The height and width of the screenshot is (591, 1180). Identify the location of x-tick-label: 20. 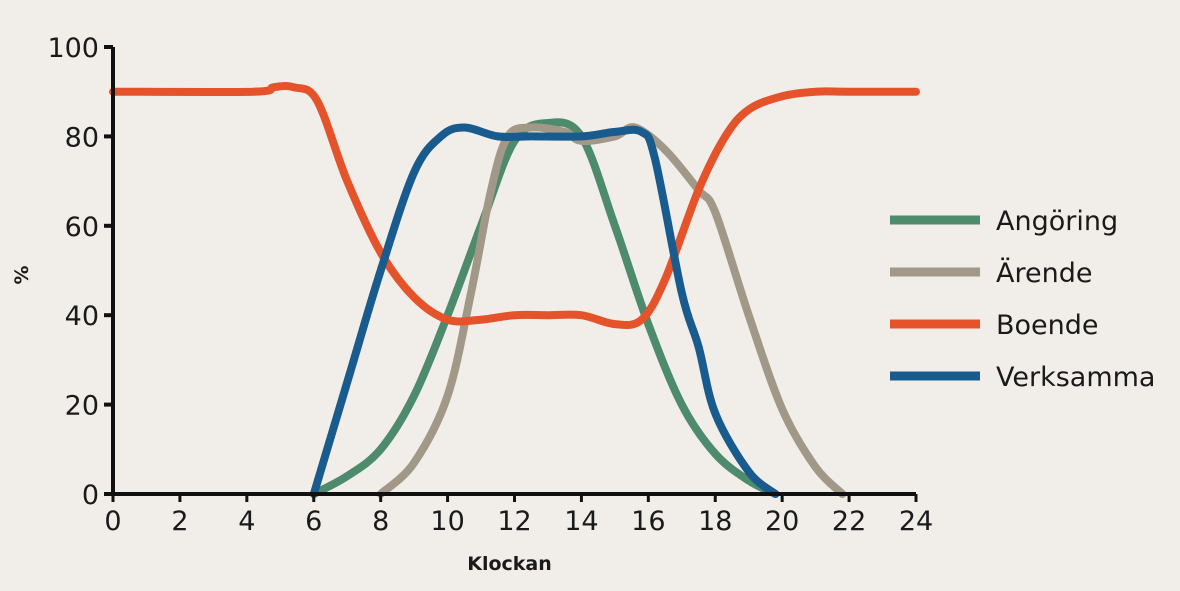
(782, 521).